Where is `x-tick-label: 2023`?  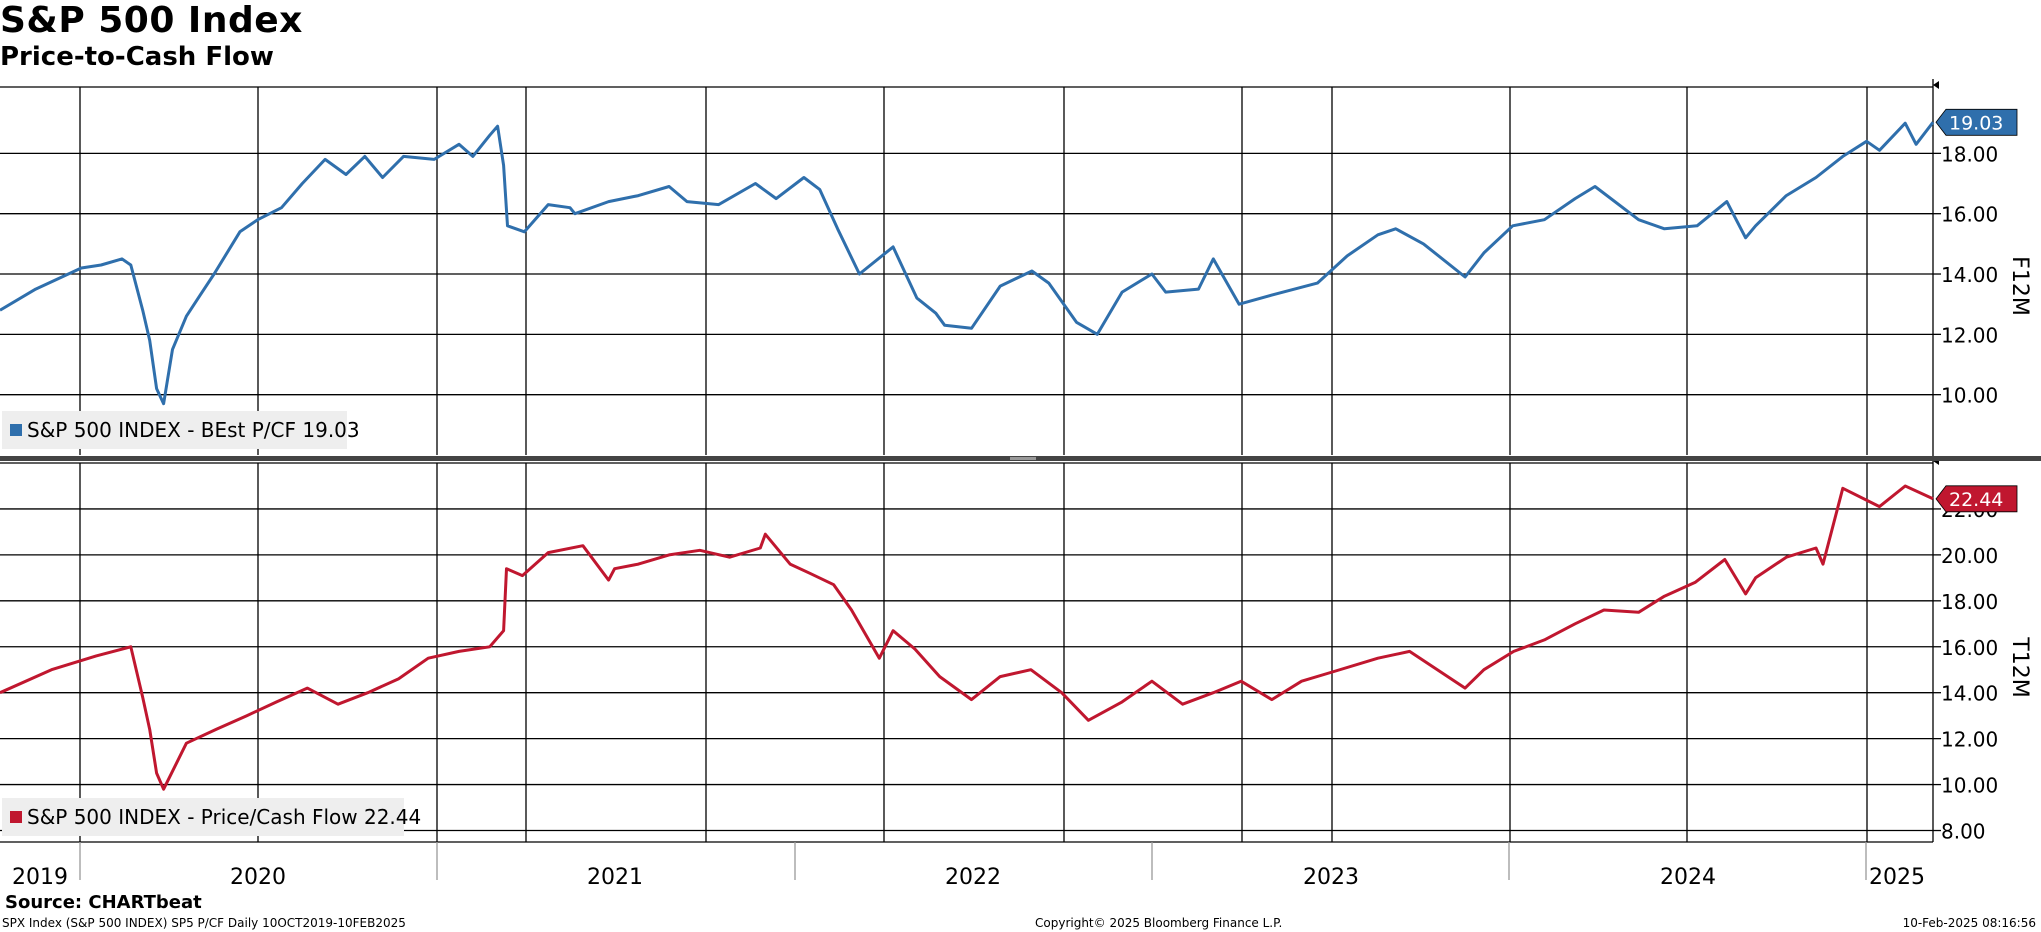 x-tick-label: 2023 is located at coordinates (1331, 877).